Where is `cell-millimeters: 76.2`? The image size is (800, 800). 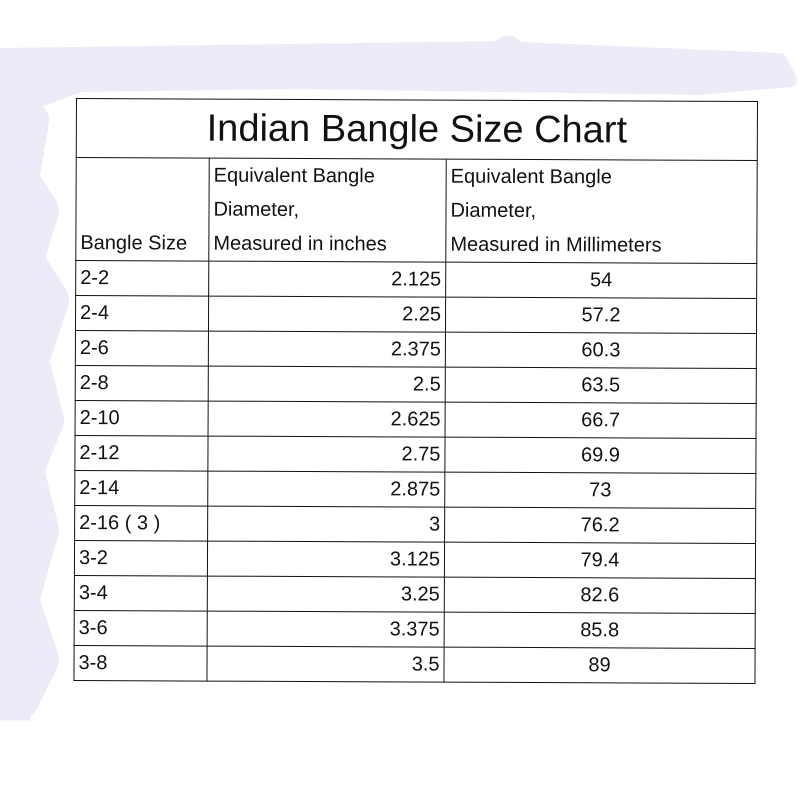 cell-millimeters: 76.2 is located at coordinates (600, 525).